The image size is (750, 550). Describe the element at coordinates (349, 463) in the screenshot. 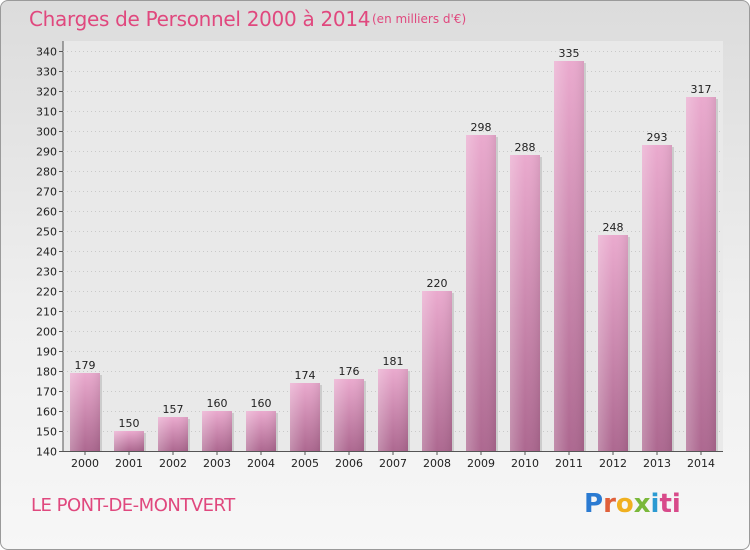

I see `x-tick-label: 2006` at that location.